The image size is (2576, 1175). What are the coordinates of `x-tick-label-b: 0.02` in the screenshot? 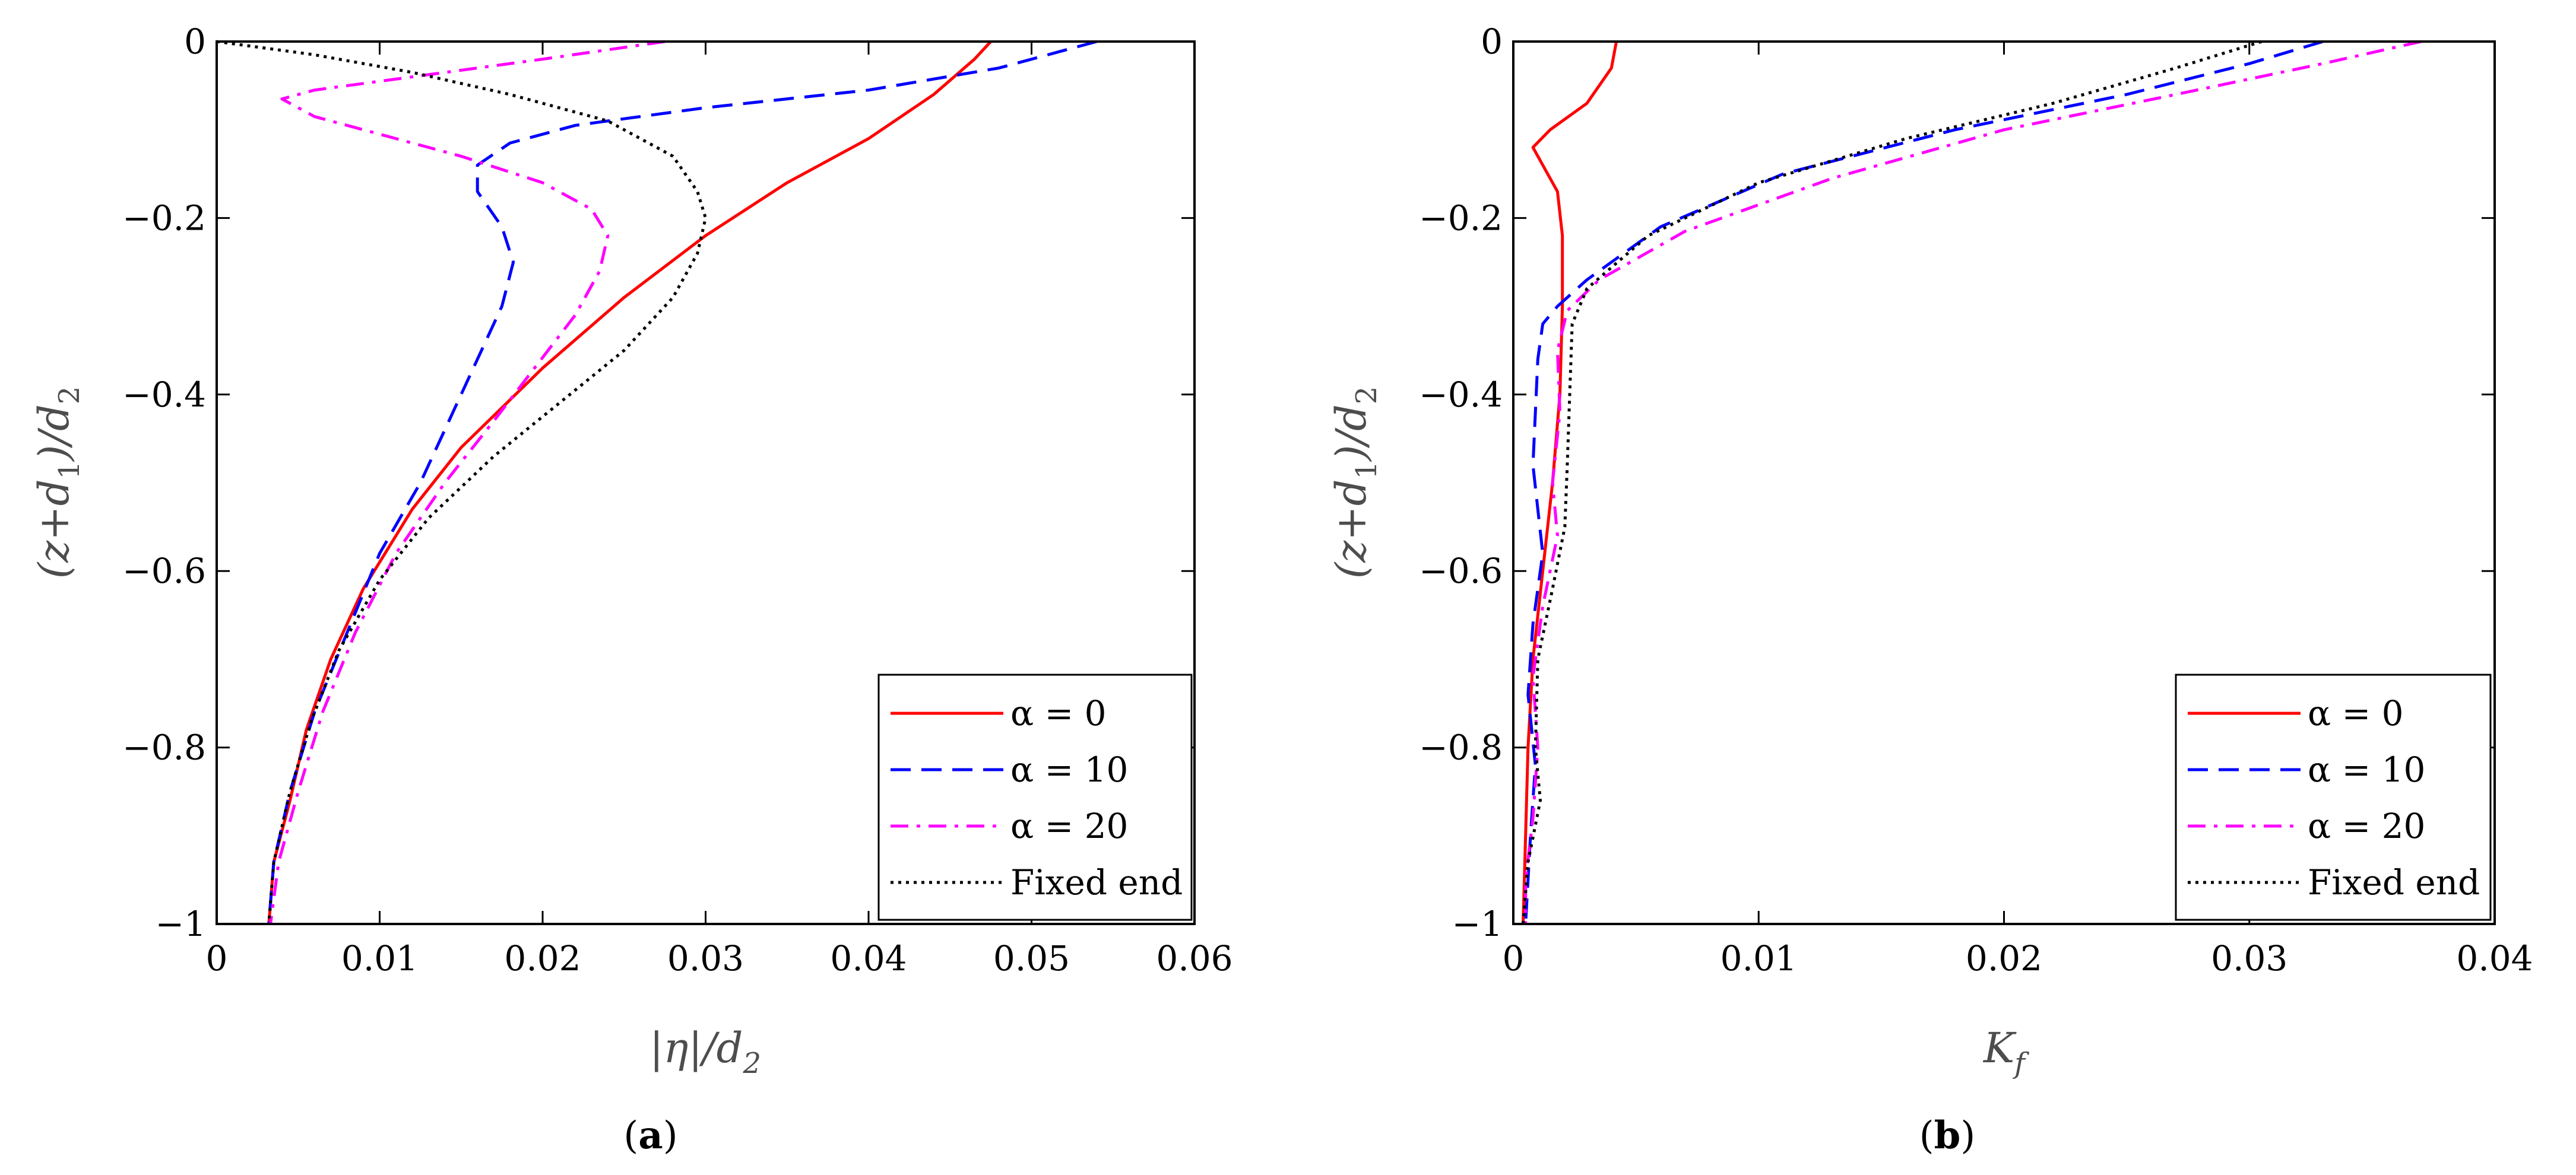 It's located at (2004, 958).